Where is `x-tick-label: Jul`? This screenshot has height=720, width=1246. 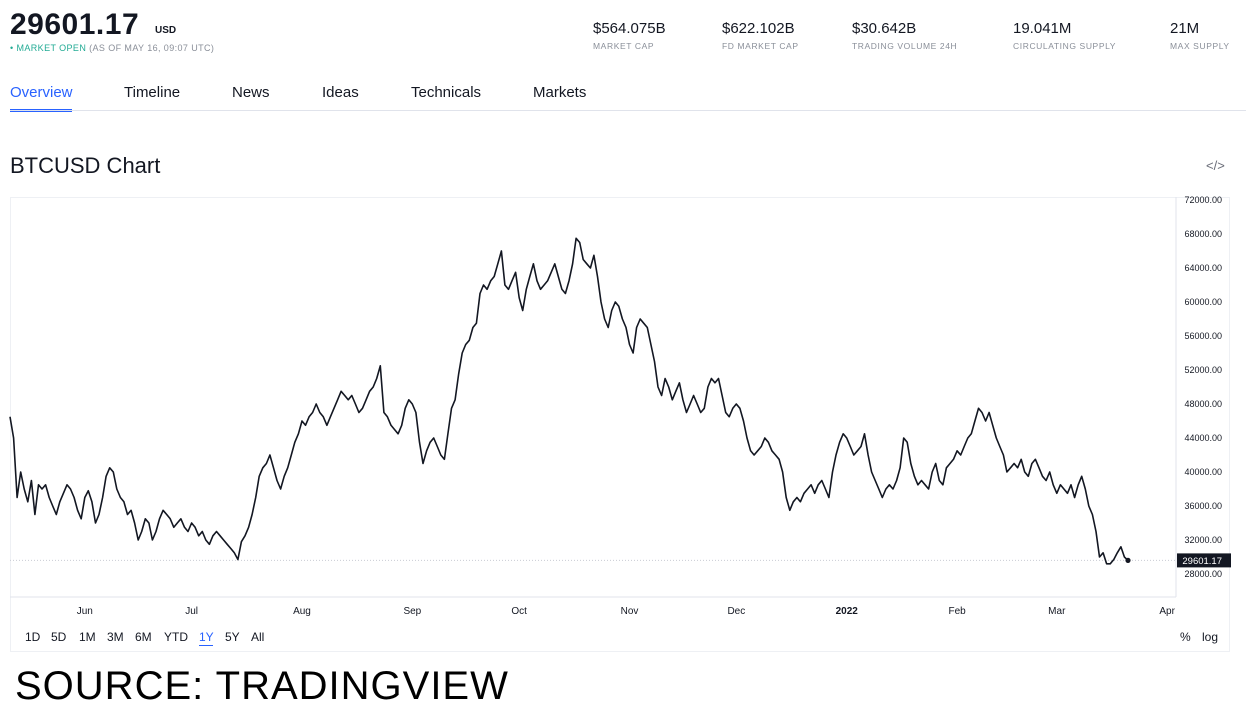 x-tick-label: Jul is located at coordinates (191, 611).